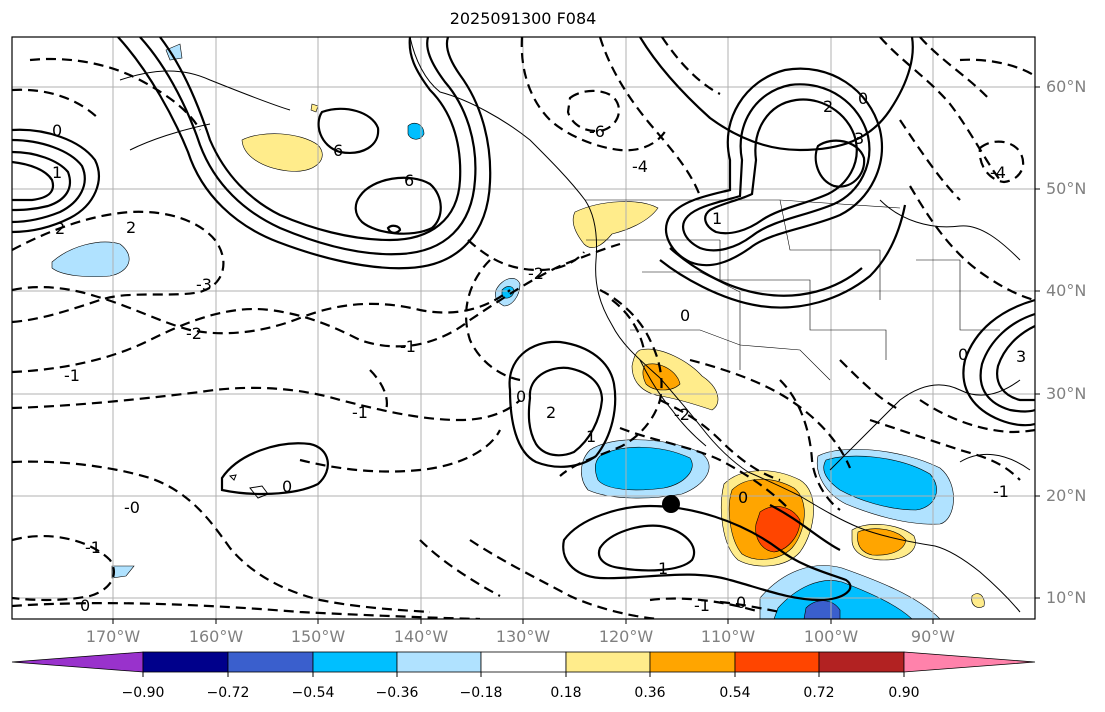 The width and height of the screenshot is (1105, 712). What do you see at coordinates (523, 674) in the screenshot?
I see `colorbar-ticks` at bounding box center [523, 674].